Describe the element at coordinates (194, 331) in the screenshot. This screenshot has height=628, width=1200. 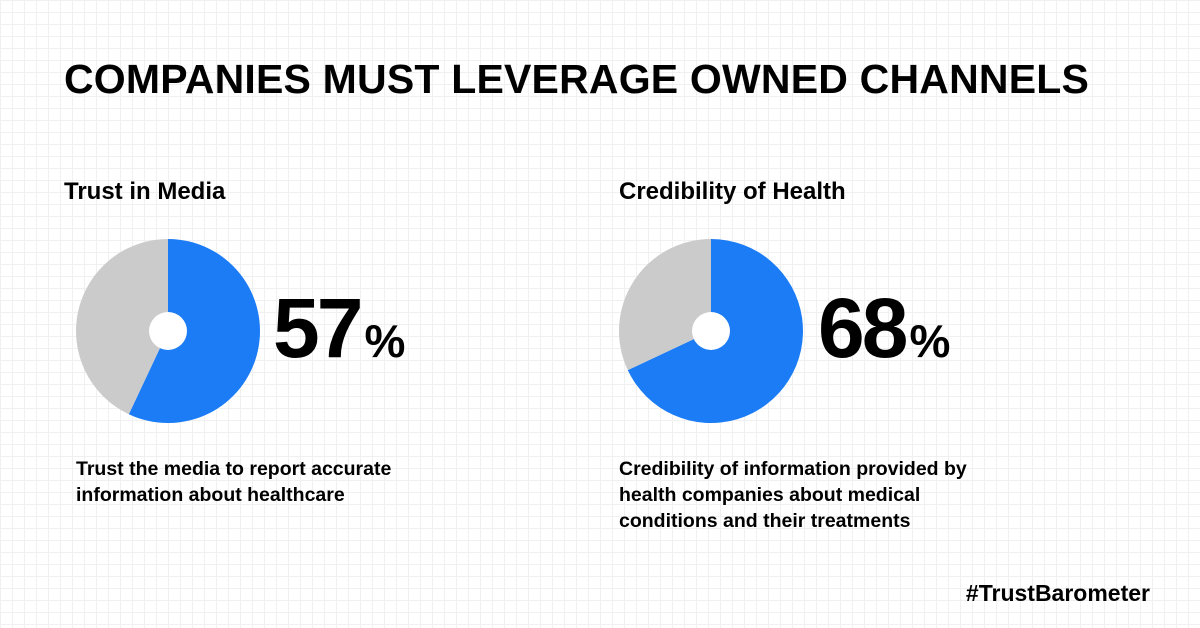
I see `pie-slice-value` at that location.